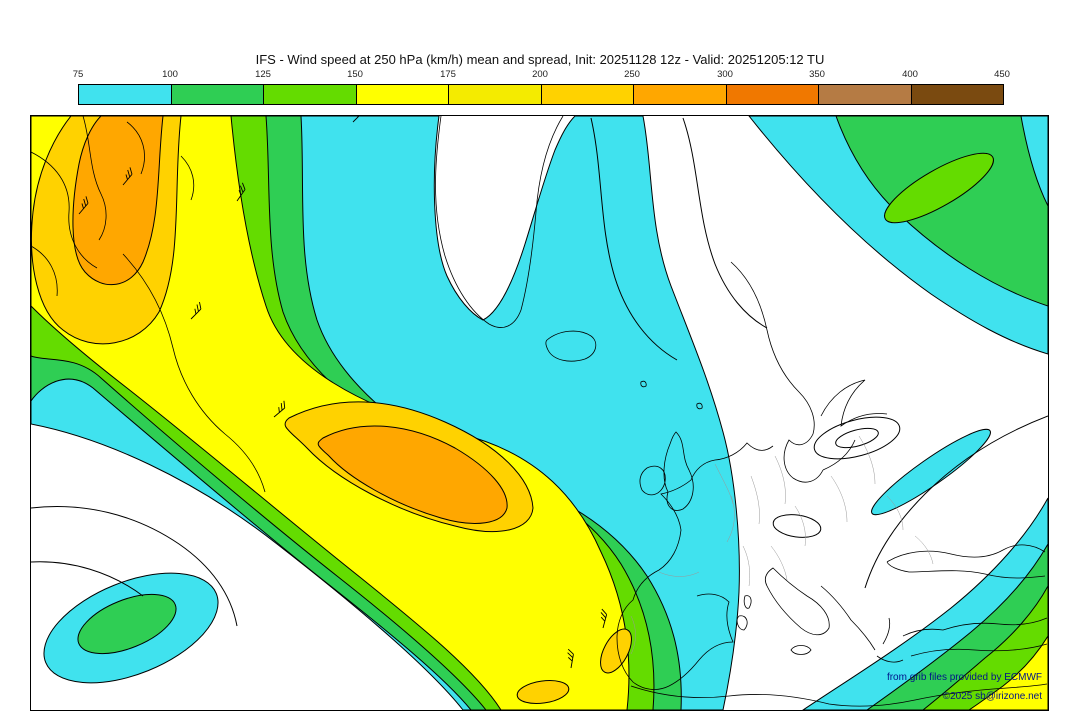  What do you see at coordinates (910, 74) in the screenshot?
I see `colorbar-tick-label: 400` at bounding box center [910, 74].